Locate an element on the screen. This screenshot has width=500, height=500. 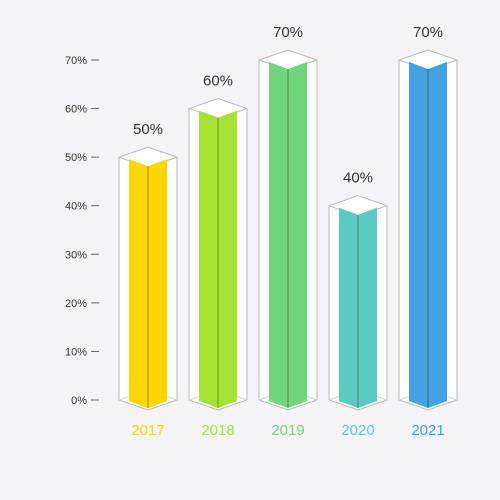
x-tick-label-2020: 2020 is located at coordinates (357, 430).